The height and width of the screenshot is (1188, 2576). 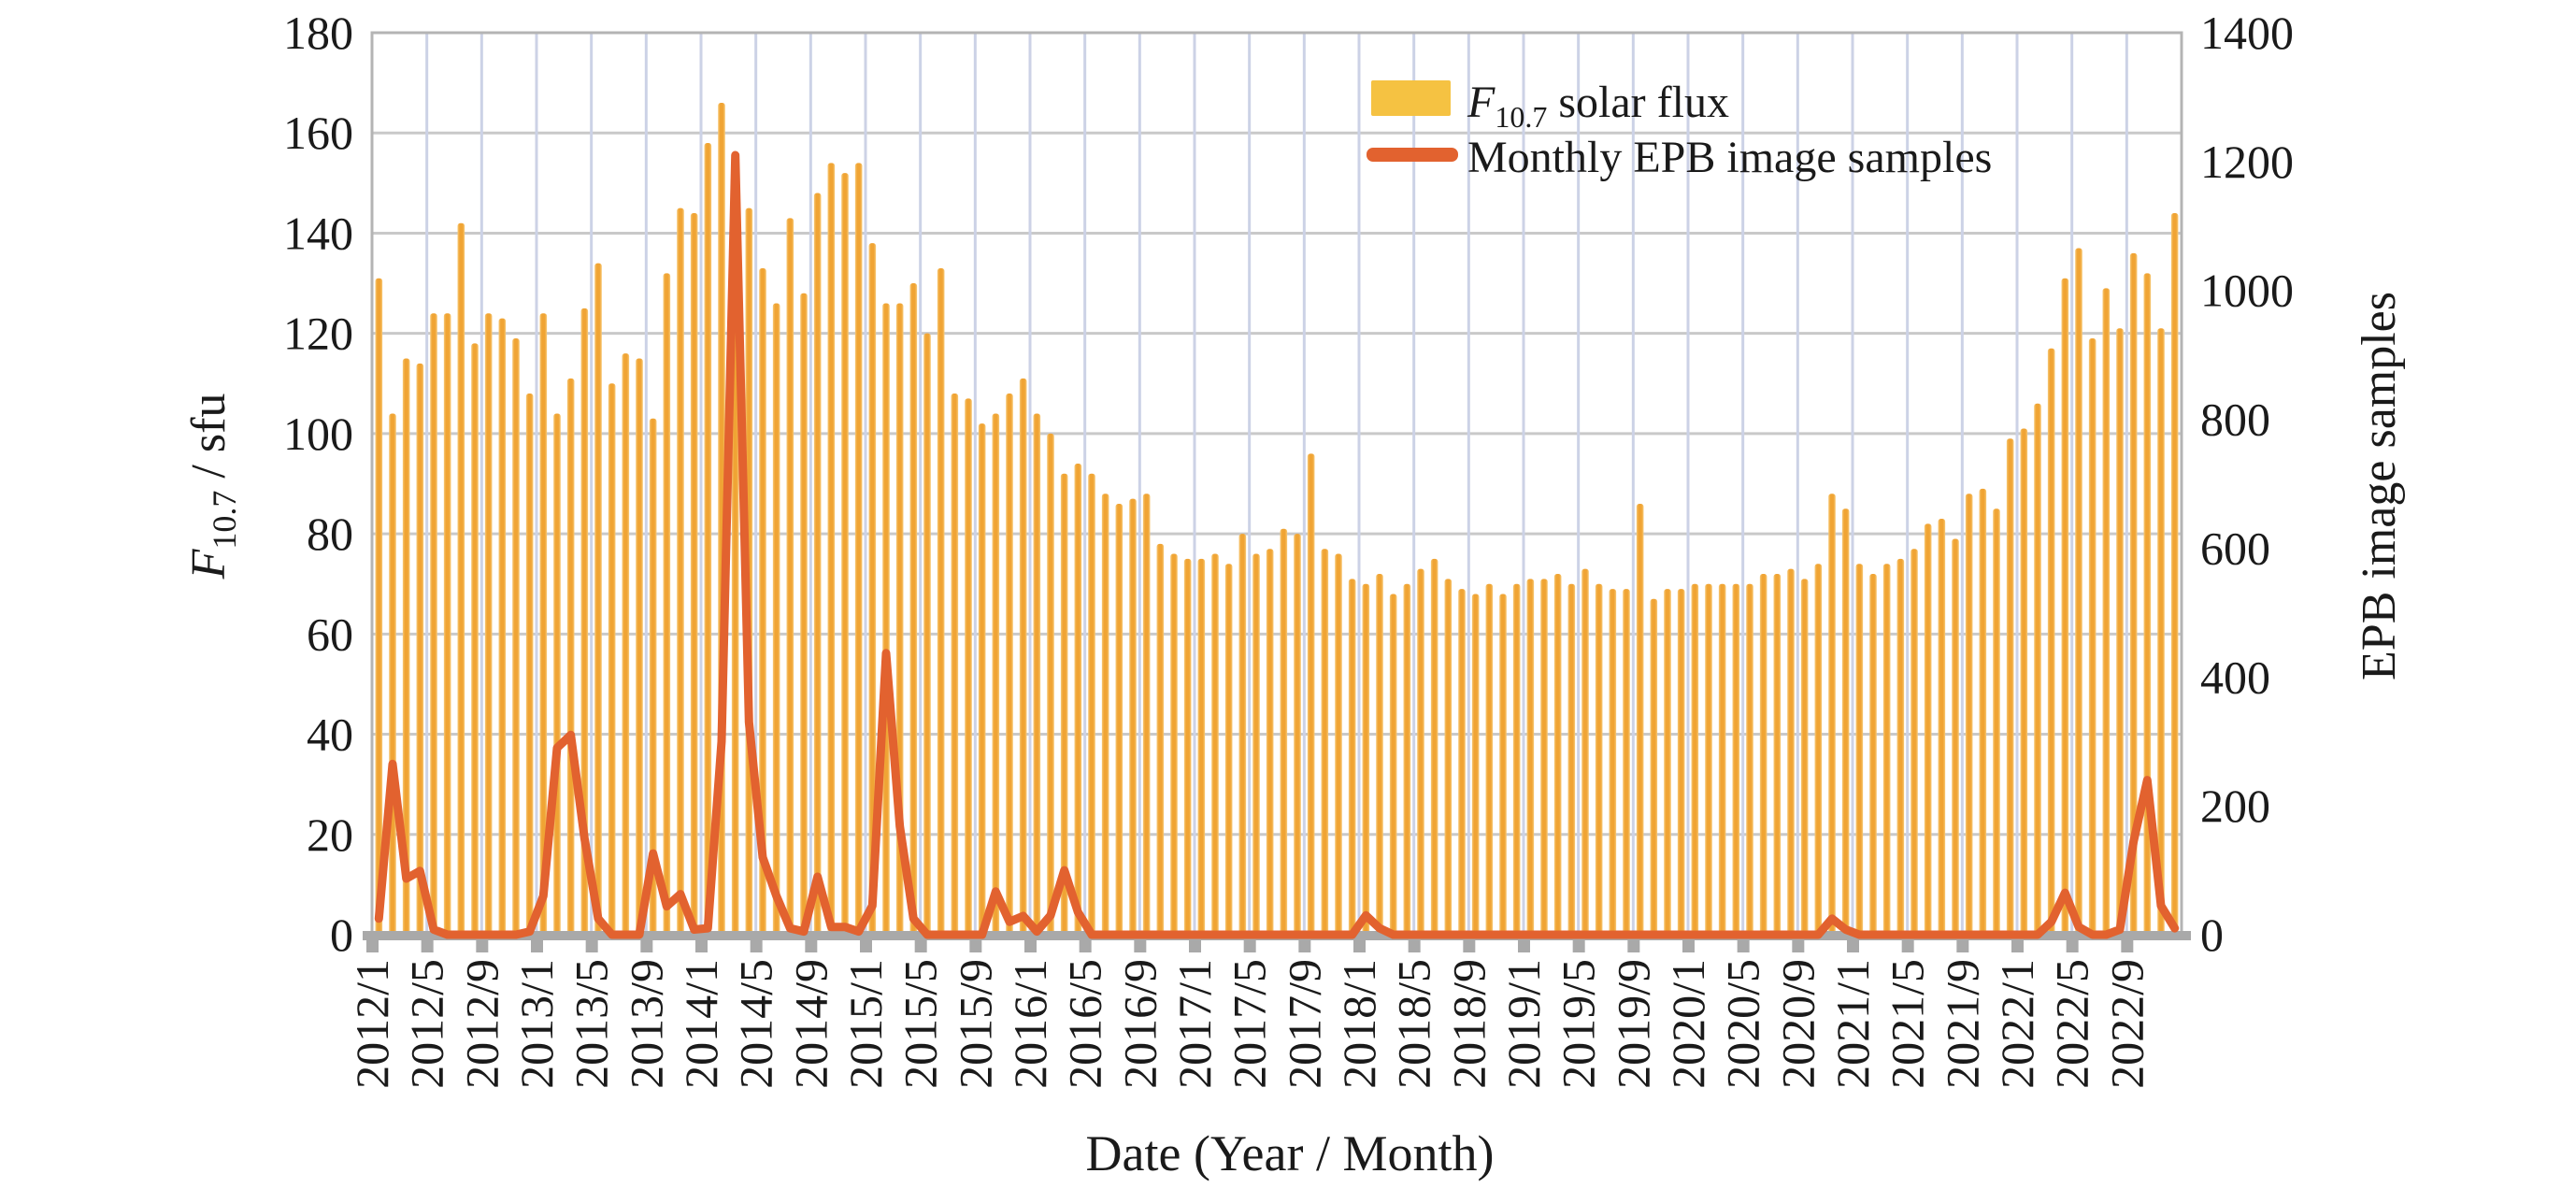 I want to click on right-tick-label: 600, so click(x=2235, y=548).